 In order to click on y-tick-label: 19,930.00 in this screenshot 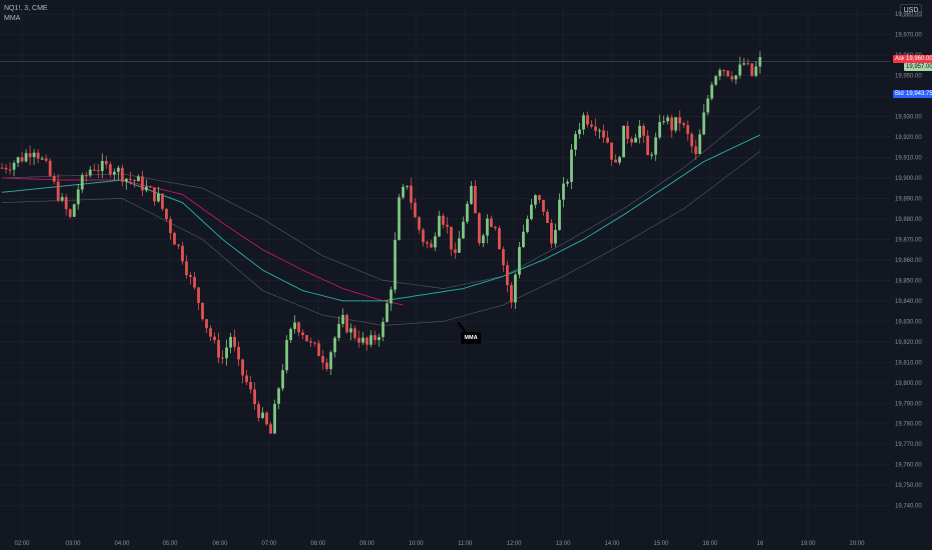, I will do `click(908, 118)`.